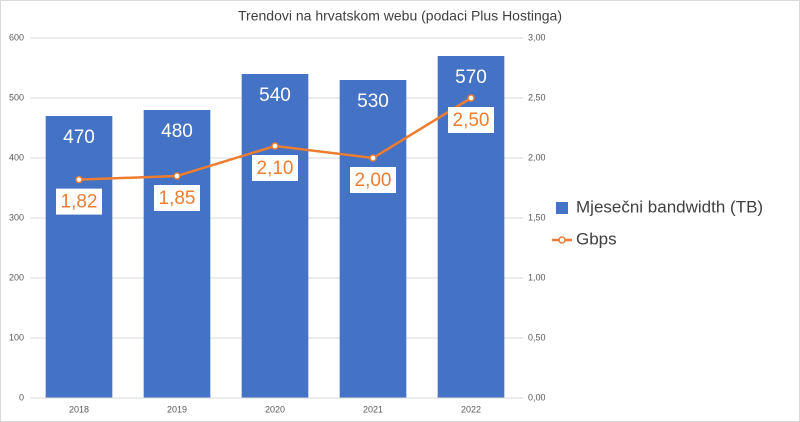  What do you see at coordinates (16, 157) in the screenshot?
I see `y-tick-label: 400` at bounding box center [16, 157].